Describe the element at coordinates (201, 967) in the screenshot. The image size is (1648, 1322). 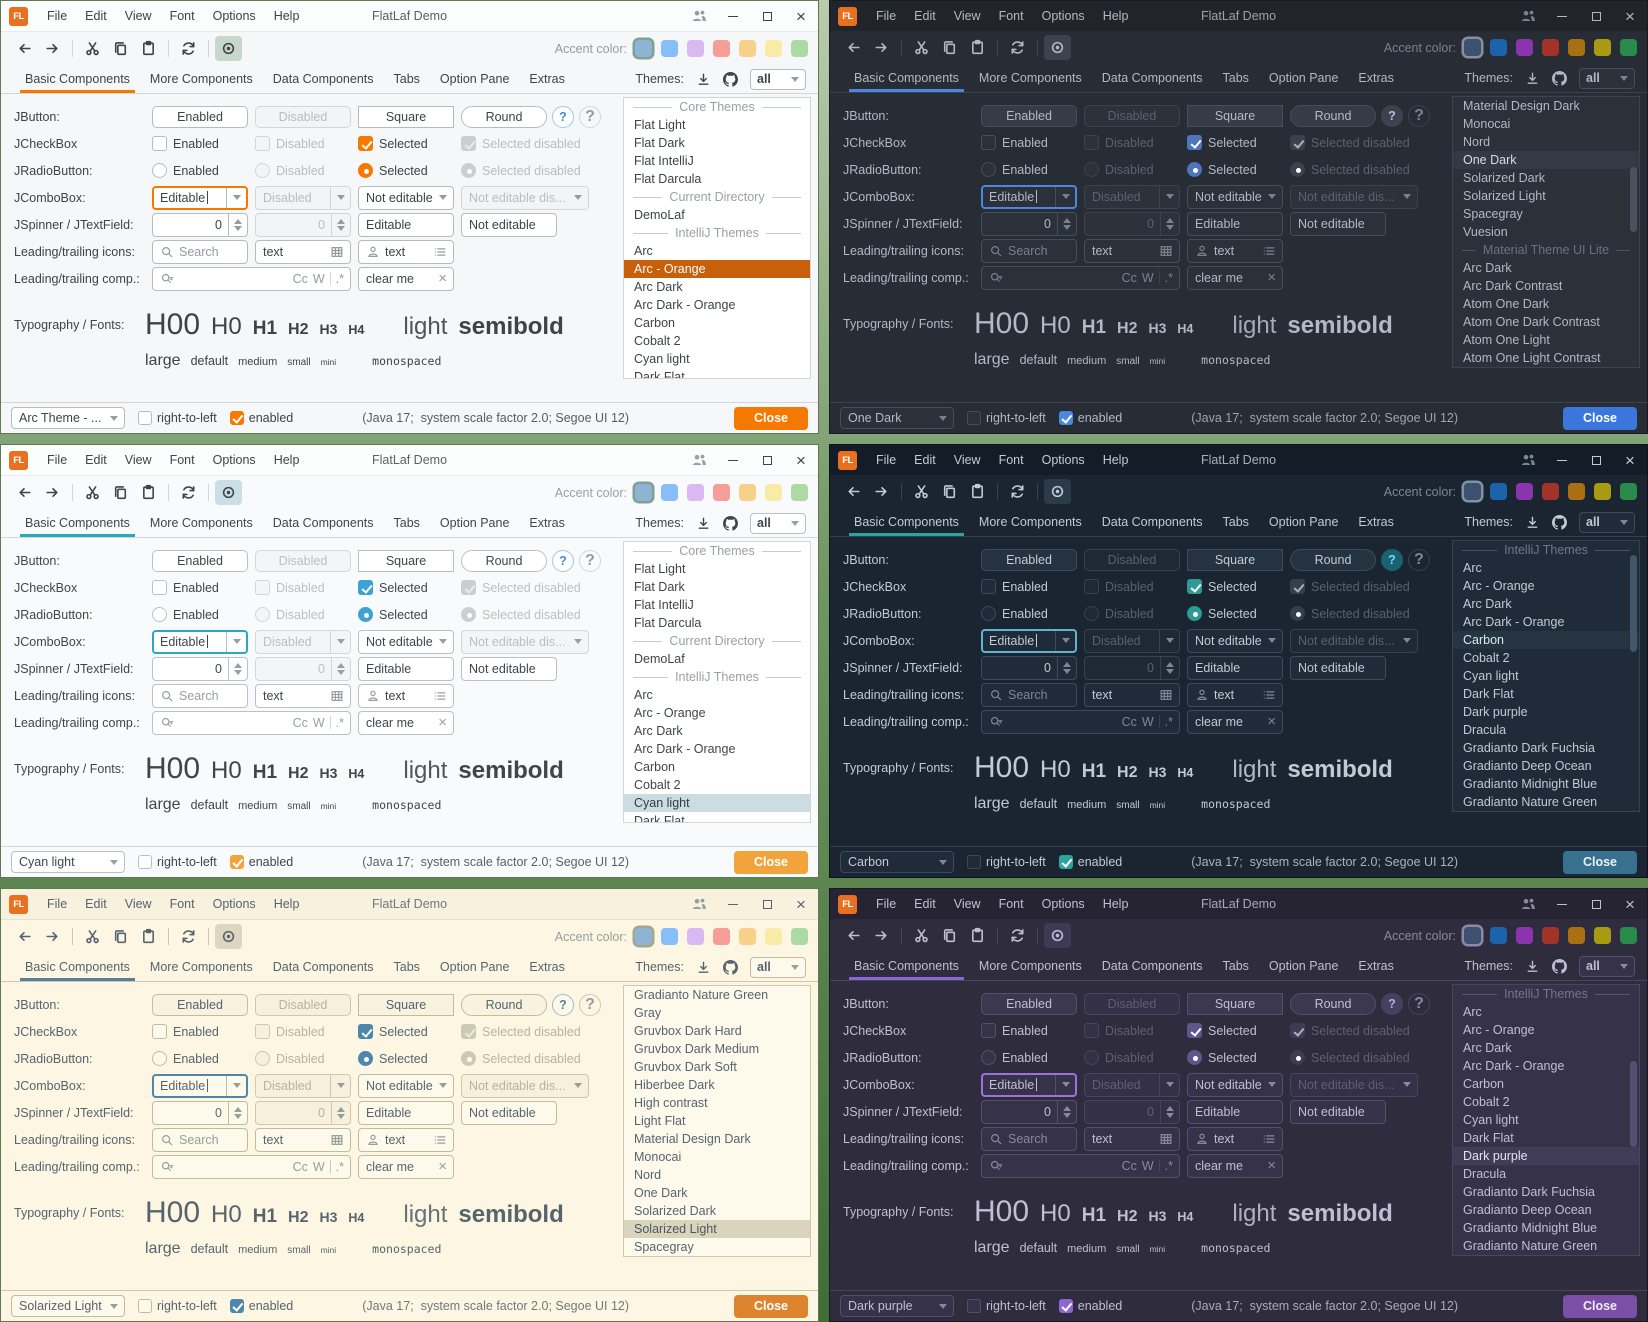
I see `tab-more-components: More Components` at that location.